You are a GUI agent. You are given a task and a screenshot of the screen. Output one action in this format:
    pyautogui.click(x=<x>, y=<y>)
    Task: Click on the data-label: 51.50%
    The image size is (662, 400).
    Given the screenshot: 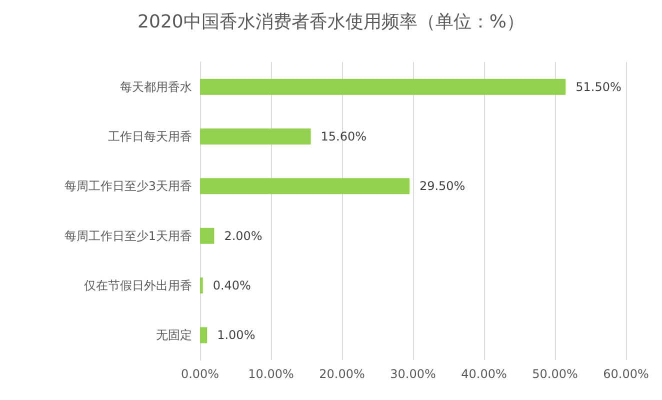 What is the action you would take?
    pyautogui.click(x=599, y=87)
    